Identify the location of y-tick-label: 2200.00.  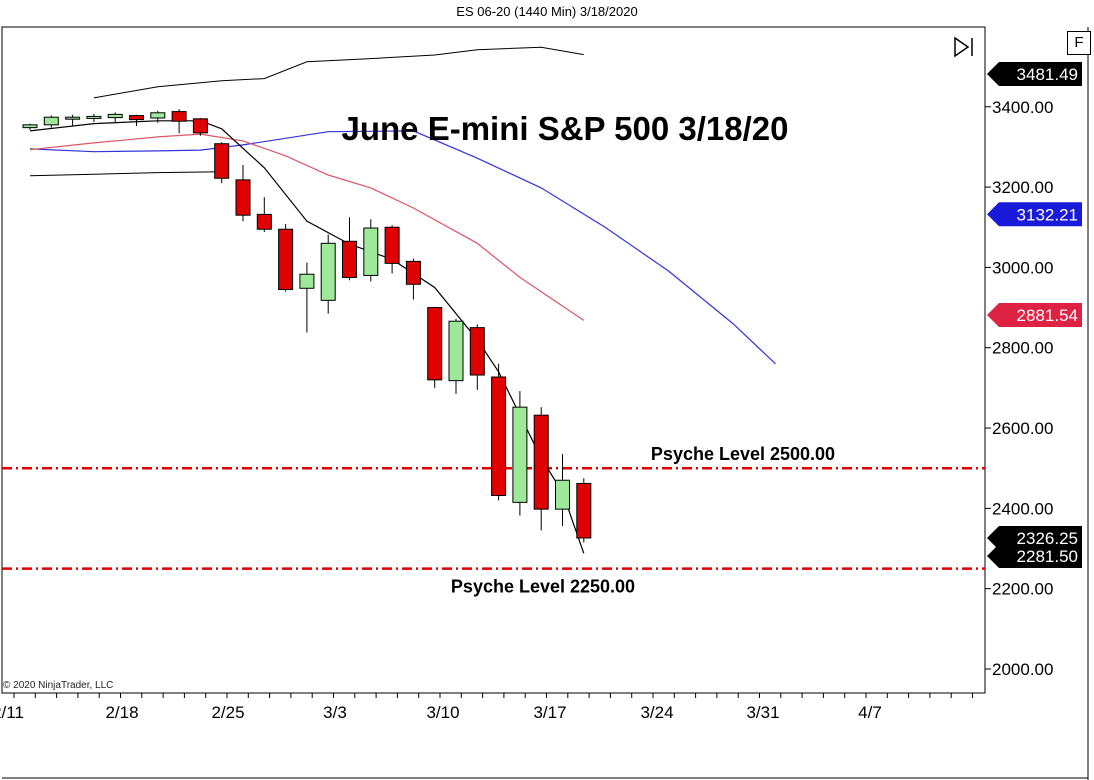
(1022, 589).